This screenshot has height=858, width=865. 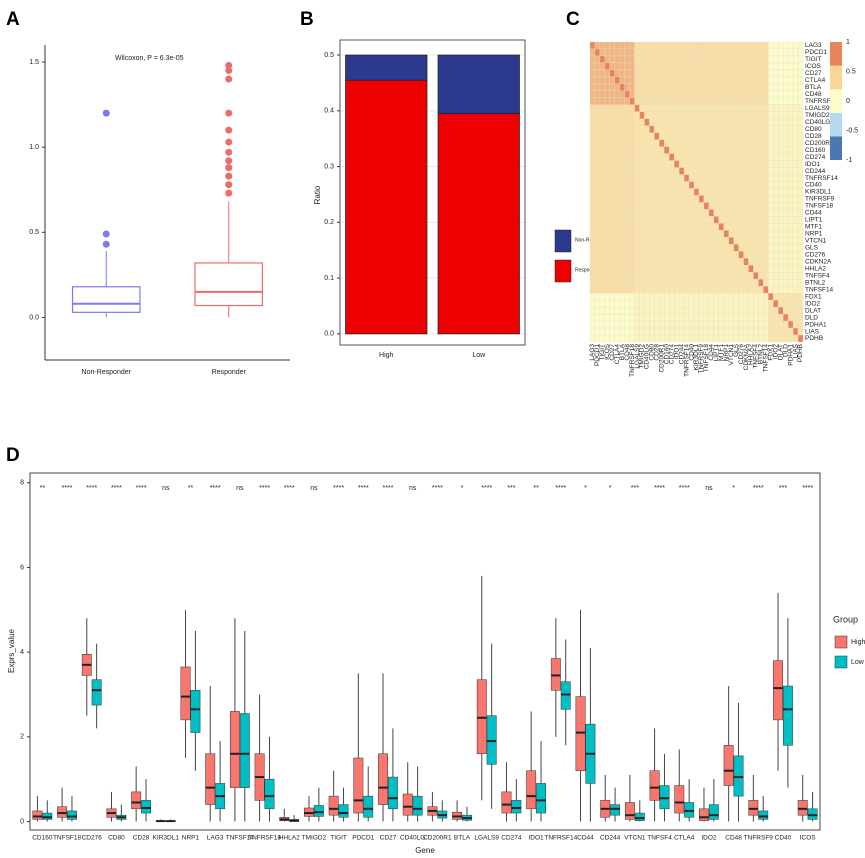 What do you see at coordinates (813, 164) in the screenshot?
I see `row-label: IDO1` at bounding box center [813, 164].